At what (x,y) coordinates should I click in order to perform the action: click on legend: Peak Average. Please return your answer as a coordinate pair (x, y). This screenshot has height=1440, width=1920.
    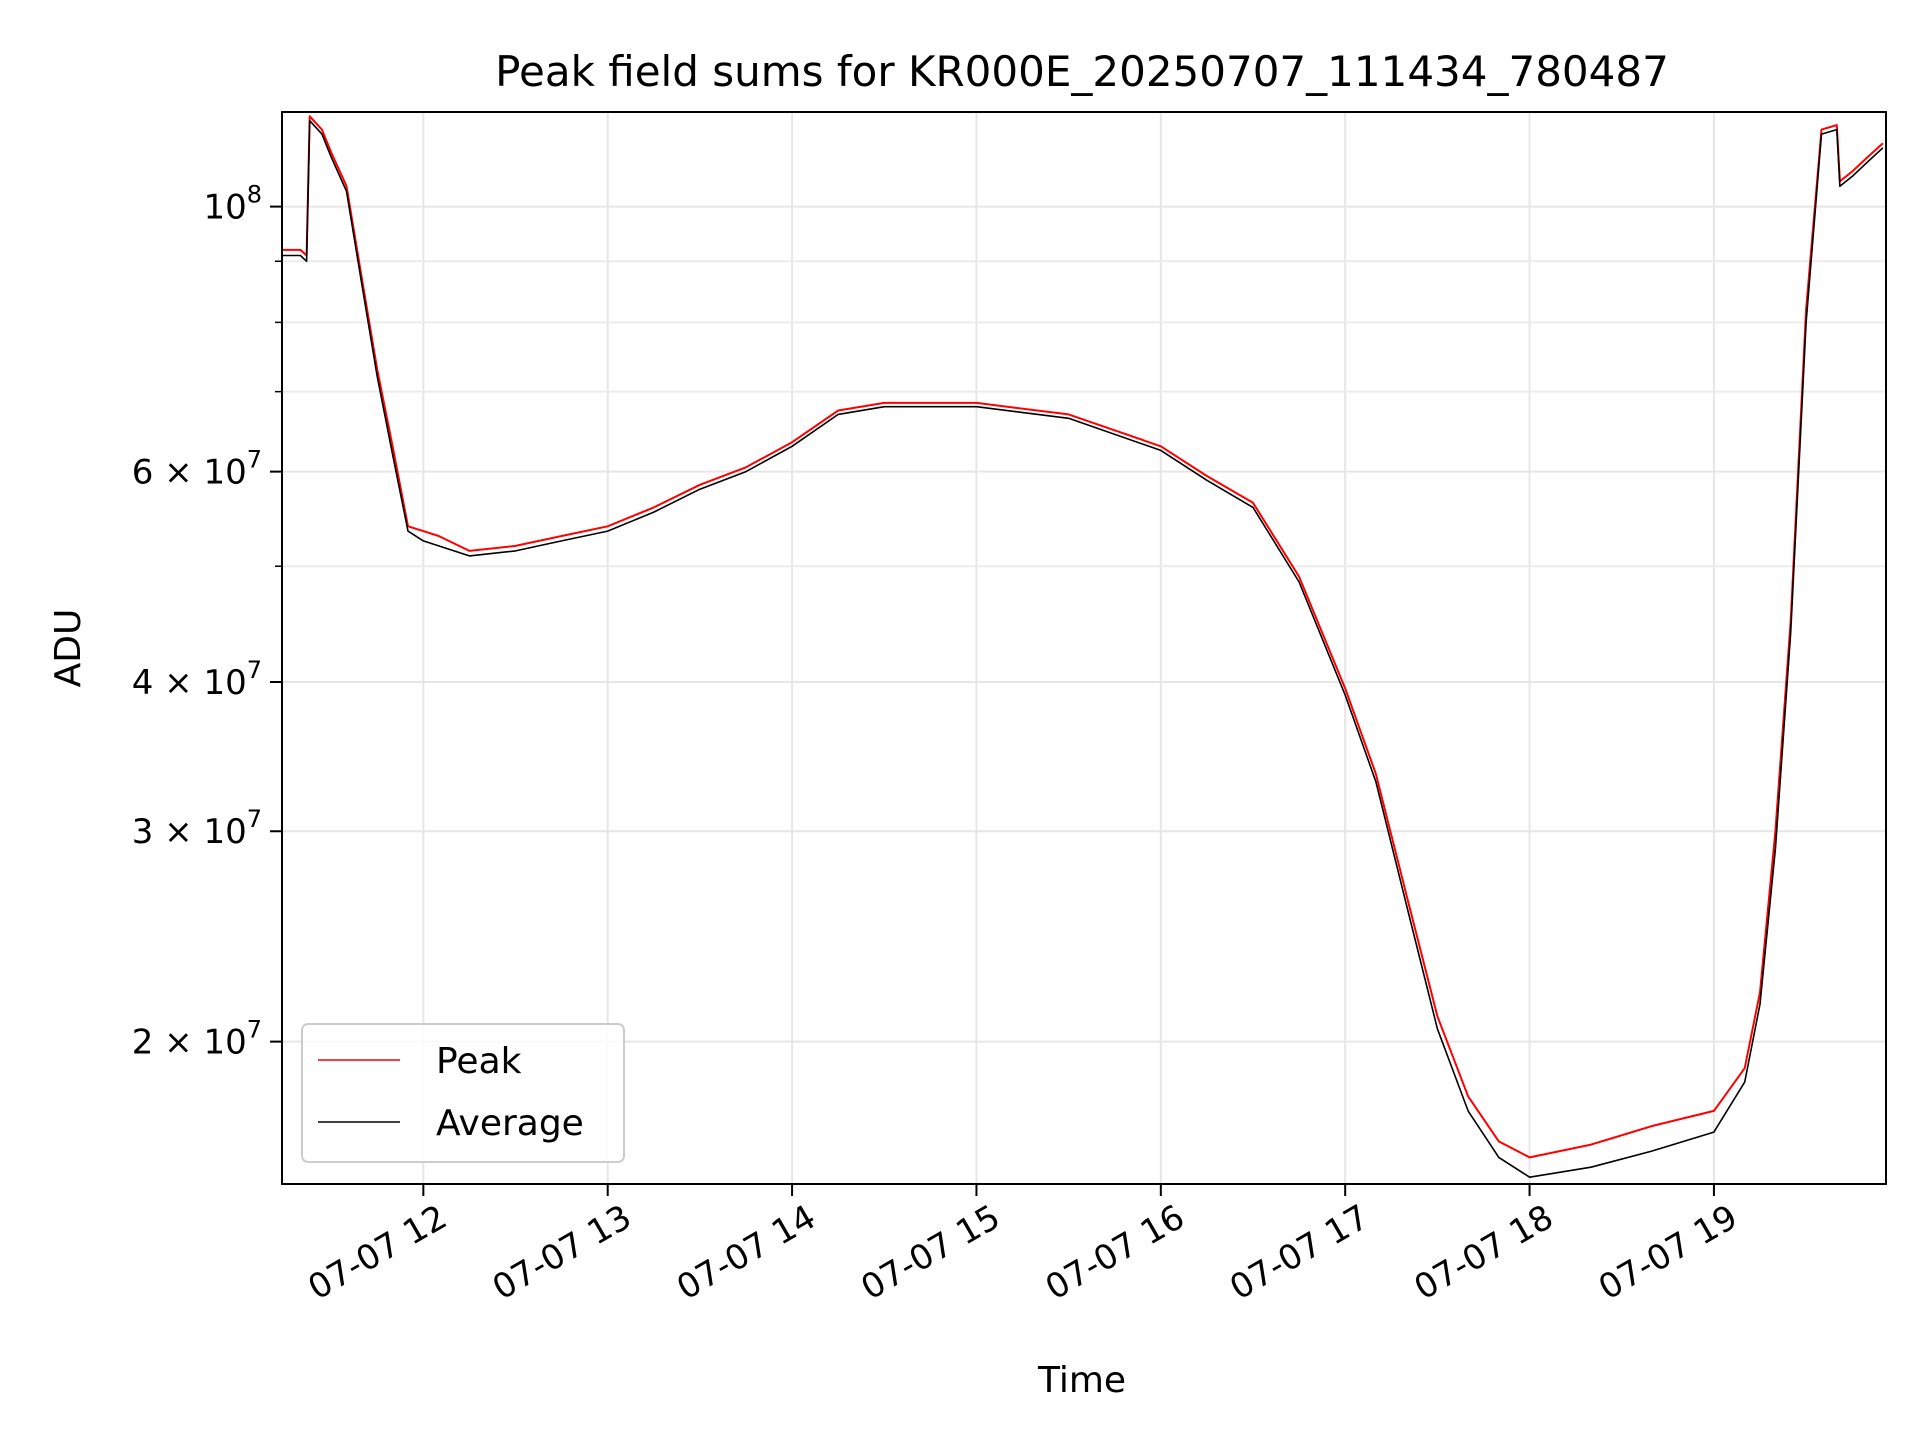
    Looking at the image, I should click on (463, 1093).